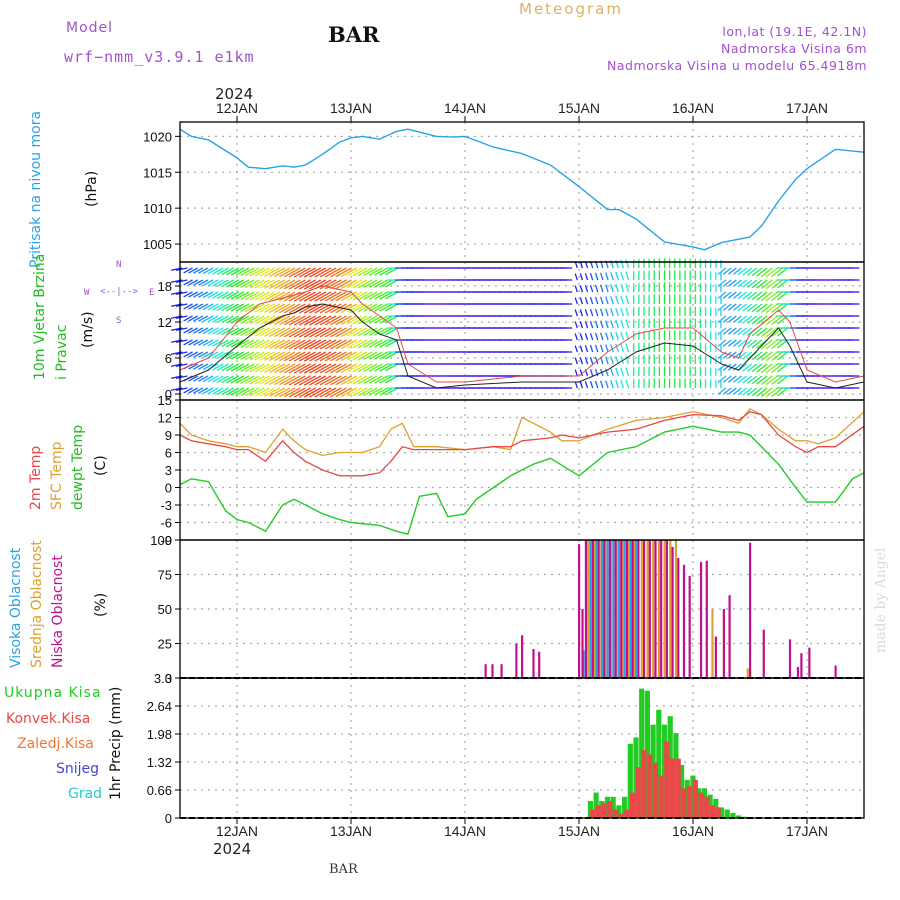  What do you see at coordinates (116, 743) in the screenshot?
I see `precip-title: 1hr Precip (mm)` at bounding box center [116, 743].